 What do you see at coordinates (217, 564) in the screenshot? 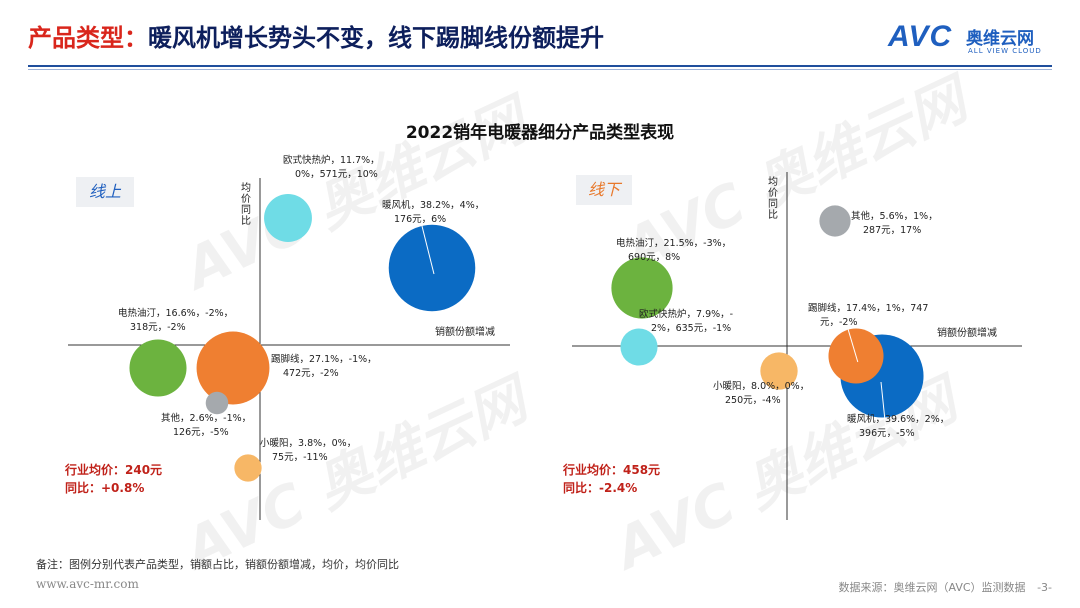
I see `footnote: 备注：图例分别代表产品类型，销额占比，销额份额增减，均价，均价同比` at bounding box center [217, 564].